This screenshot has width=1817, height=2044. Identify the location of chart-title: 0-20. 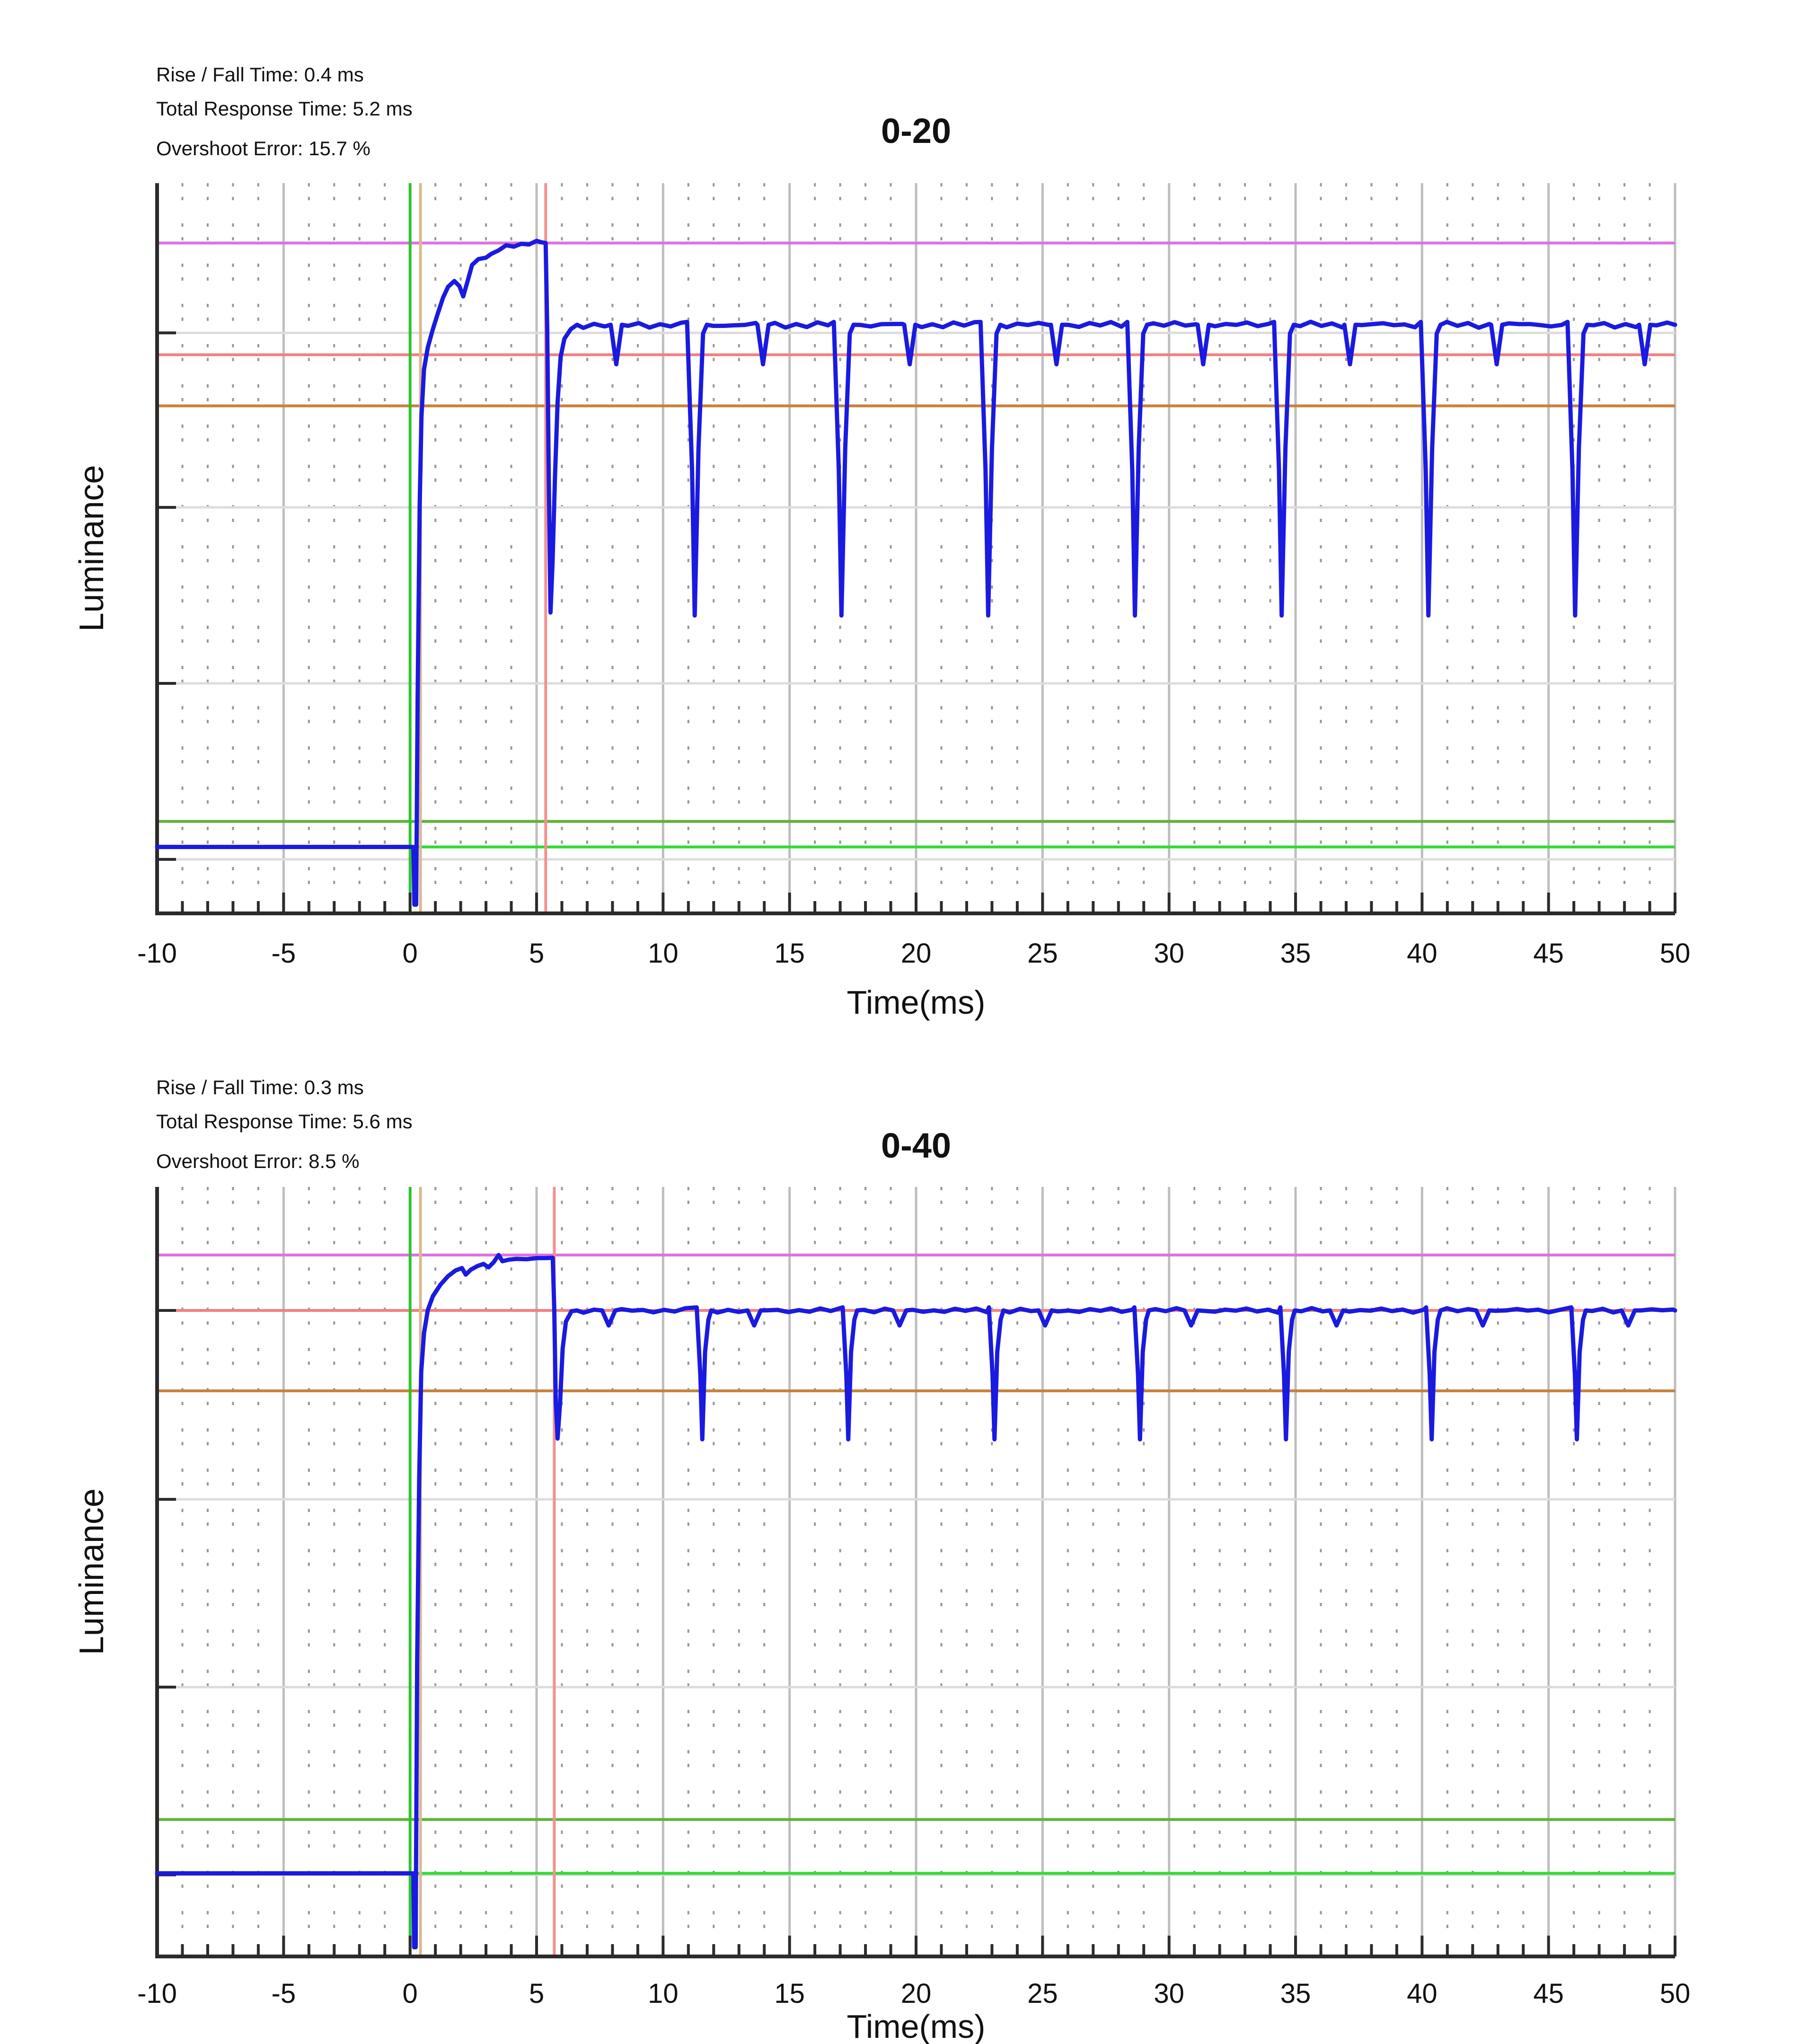
(916, 130).